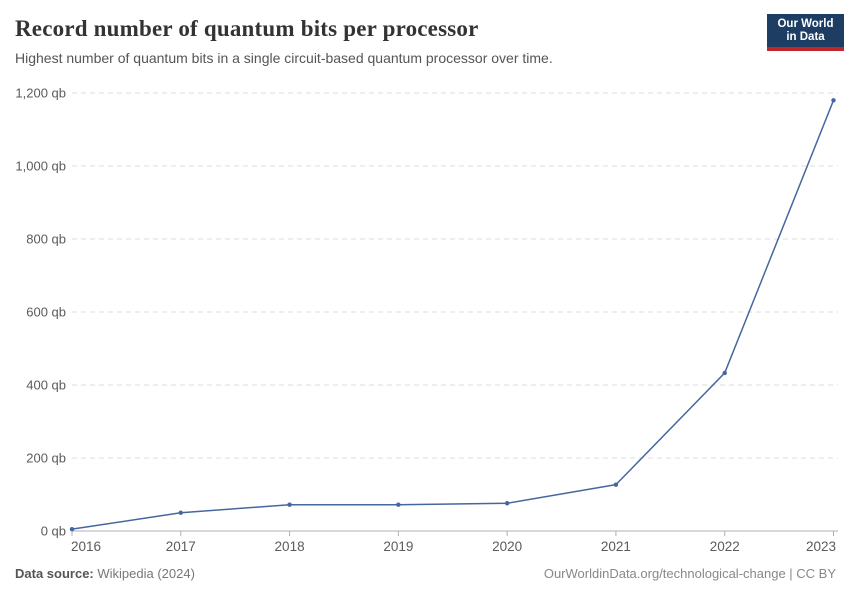 Image resolution: width=850 pixels, height=600 pixels. What do you see at coordinates (290, 546) in the screenshot?
I see `x-tick-label: 2018` at bounding box center [290, 546].